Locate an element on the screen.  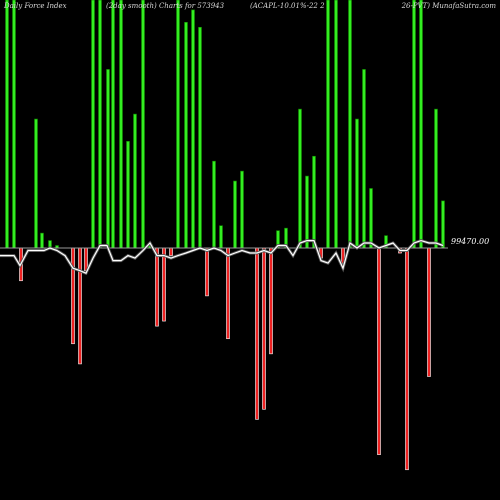
chart-title: Daily Force Index is located at coordinates (35, 6).